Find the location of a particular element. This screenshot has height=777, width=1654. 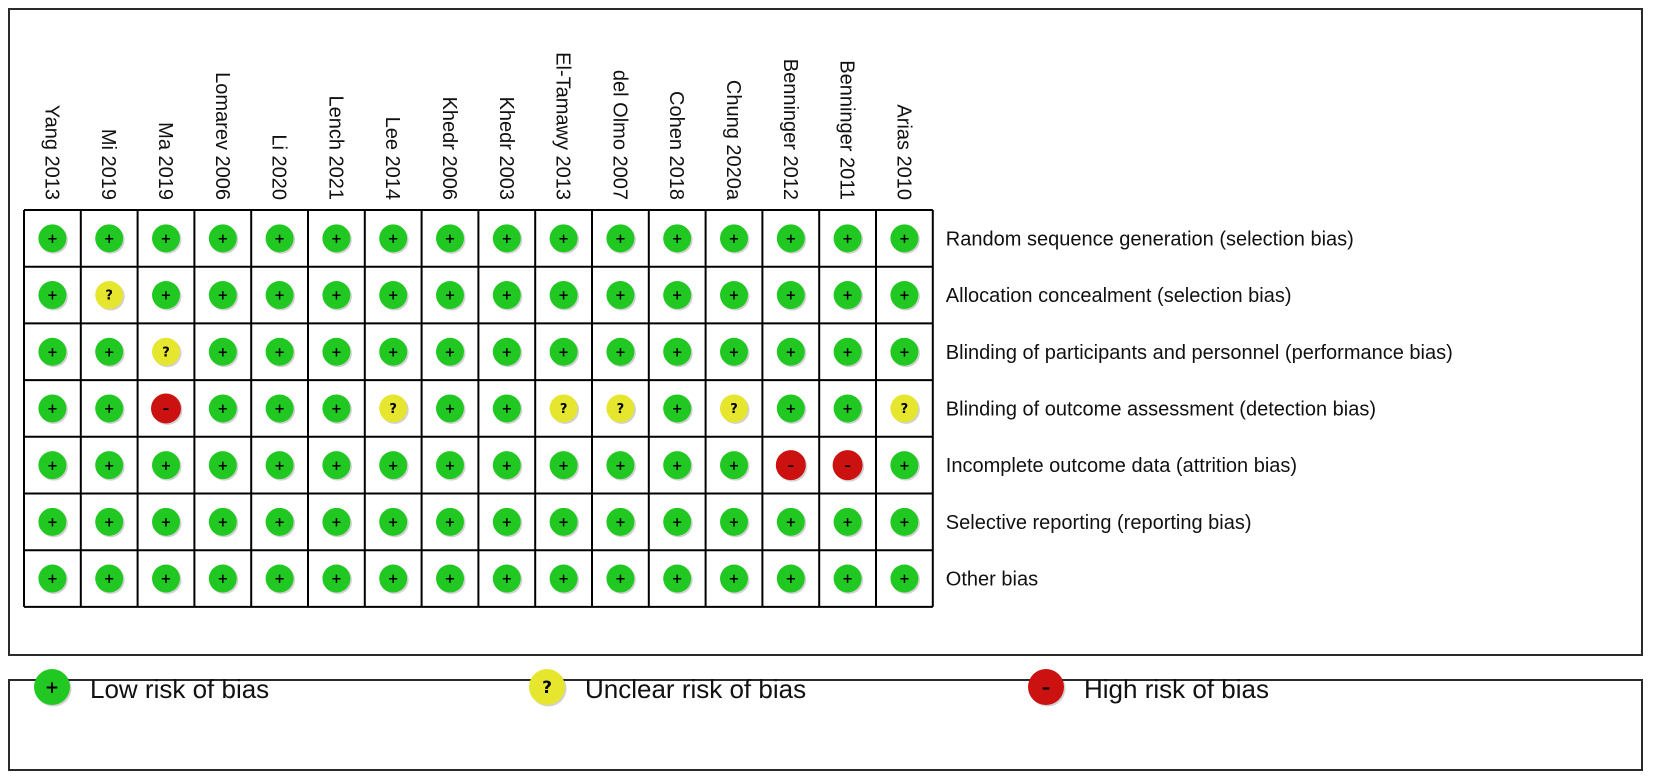

legend-symbol-high: – is located at coordinates (1047, 688).